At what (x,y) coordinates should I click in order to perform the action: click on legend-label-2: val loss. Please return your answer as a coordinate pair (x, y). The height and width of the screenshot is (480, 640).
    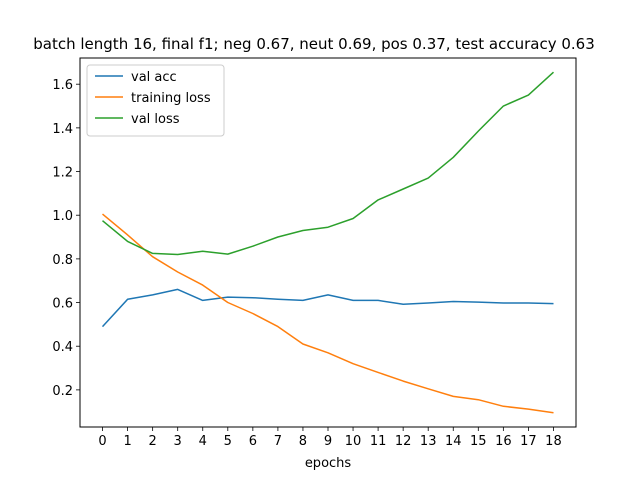
    Looking at the image, I should click on (155, 119).